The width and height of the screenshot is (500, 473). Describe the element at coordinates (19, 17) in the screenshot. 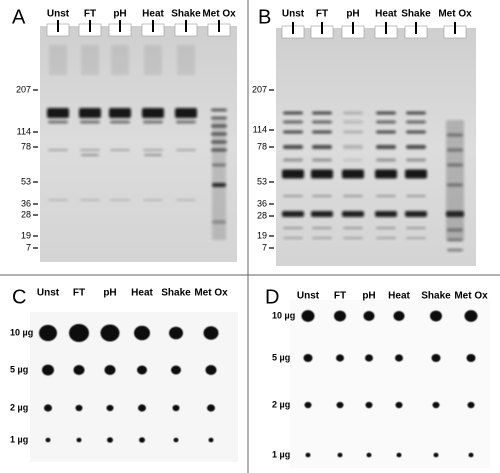

I see `panel-label: A` at that location.